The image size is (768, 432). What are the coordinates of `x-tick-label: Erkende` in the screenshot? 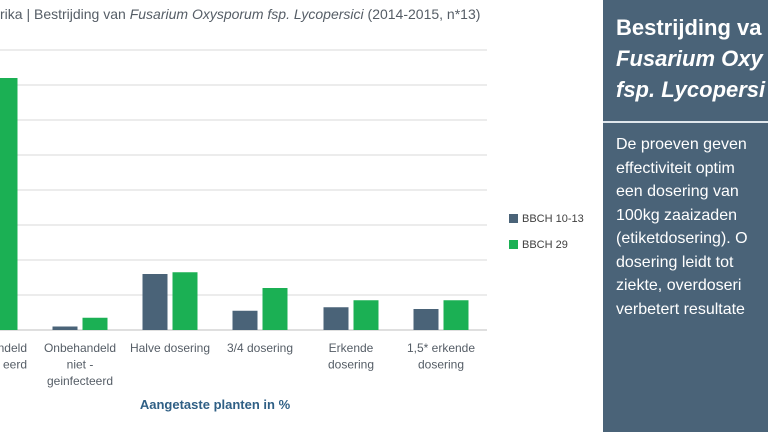 It's located at (351, 348).